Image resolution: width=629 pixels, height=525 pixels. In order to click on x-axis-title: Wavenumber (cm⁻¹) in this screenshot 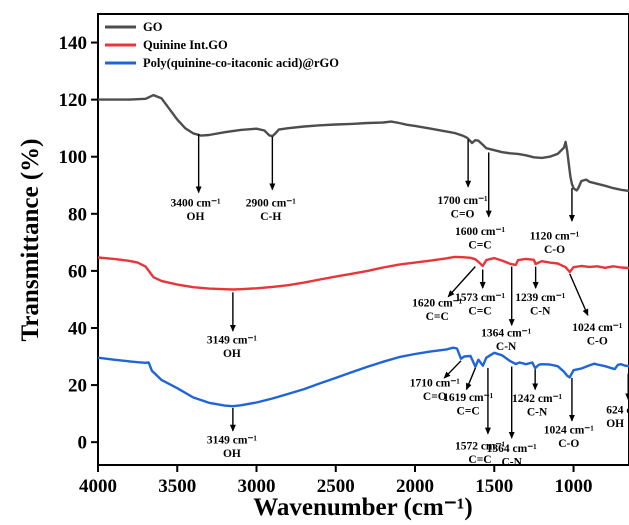, I will do `click(363, 507)`.